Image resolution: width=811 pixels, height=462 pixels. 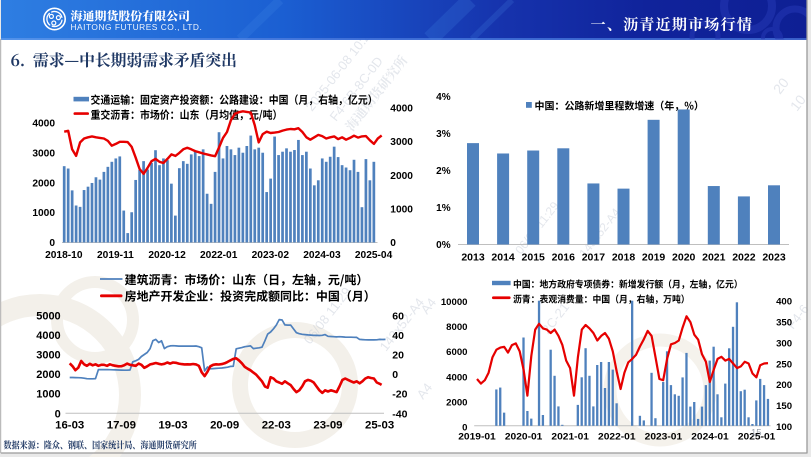 What do you see at coordinates (443, 245) in the screenshot?
I see `svg-text: 0%` at bounding box center [443, 245].